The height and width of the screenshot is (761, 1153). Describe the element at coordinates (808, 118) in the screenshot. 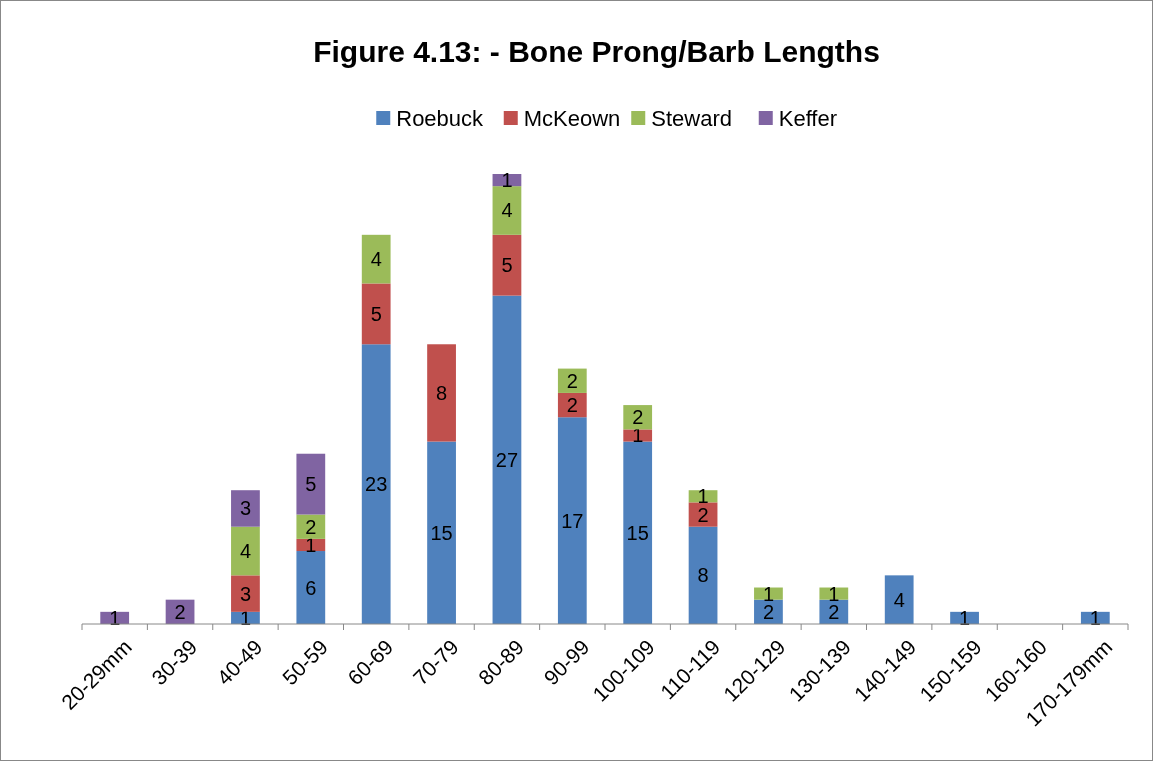

I see `legend-label: Keffer` at that location.